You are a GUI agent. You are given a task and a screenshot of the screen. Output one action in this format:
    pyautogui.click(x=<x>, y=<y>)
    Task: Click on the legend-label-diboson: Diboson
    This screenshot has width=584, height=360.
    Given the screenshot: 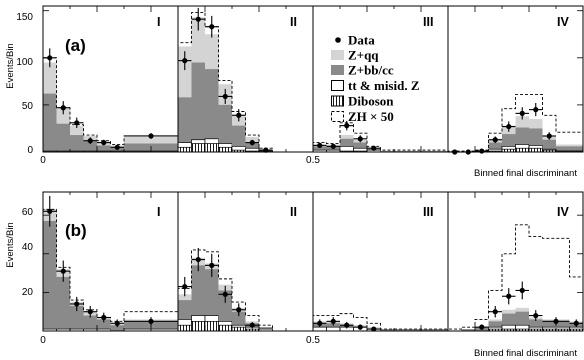 What is the action you would take?
    pyautogui.click(x=371, y=101)
    